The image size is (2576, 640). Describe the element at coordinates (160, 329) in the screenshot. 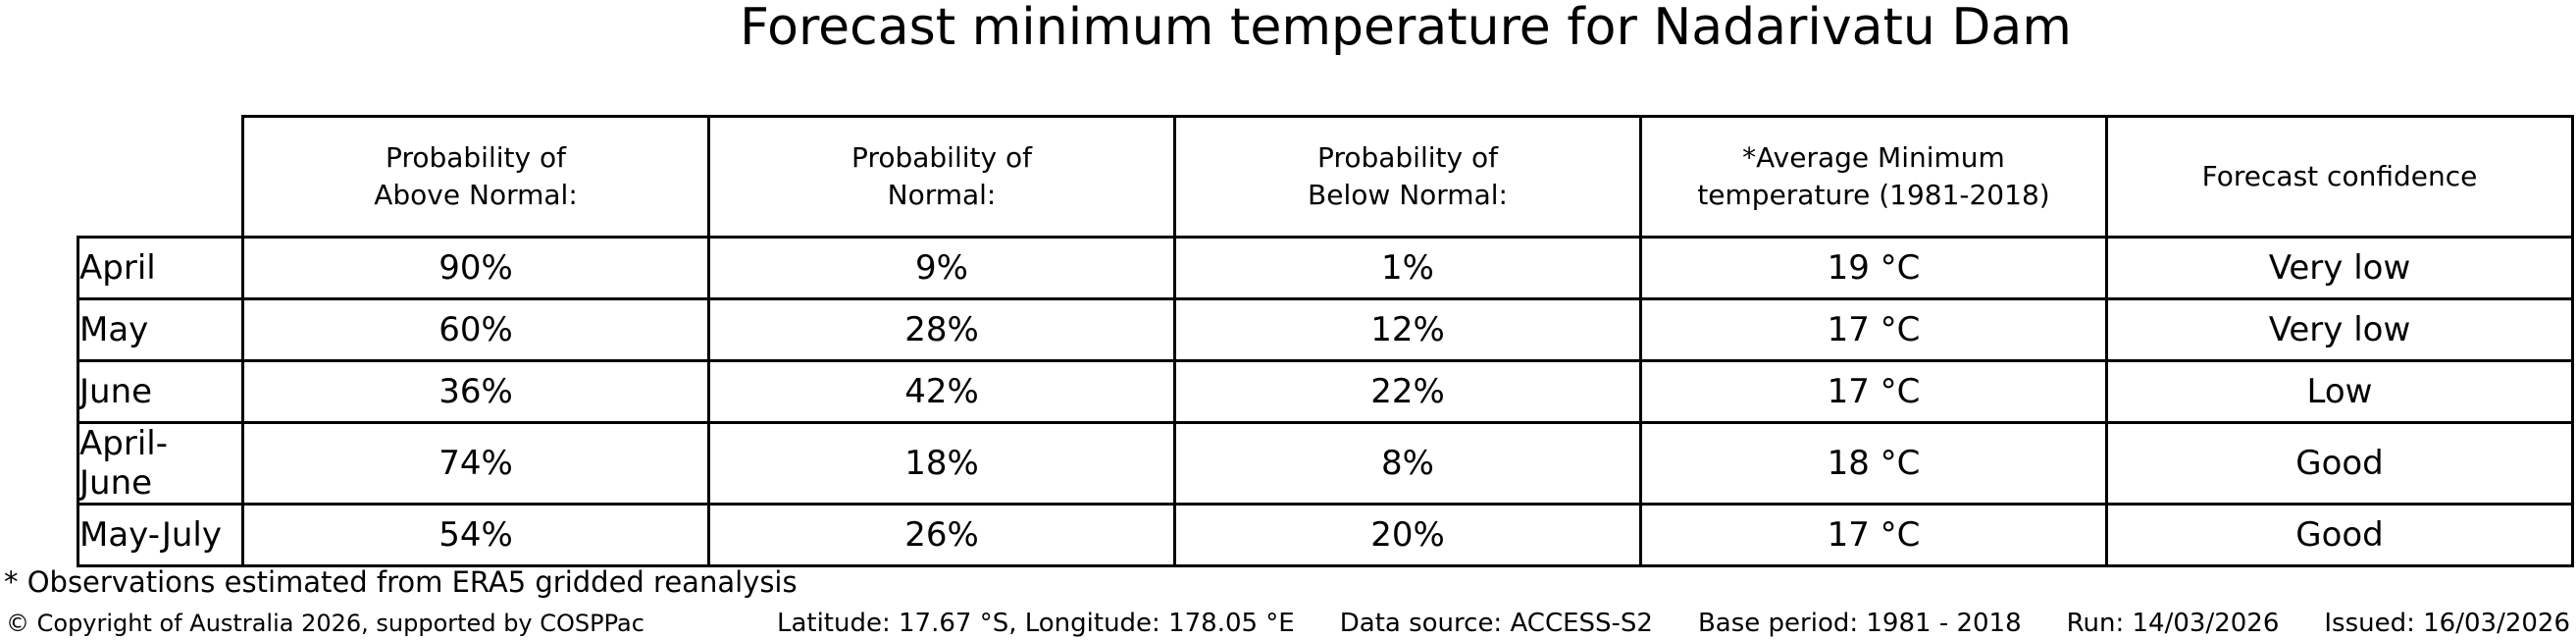

I see `row-label: May` at that location.